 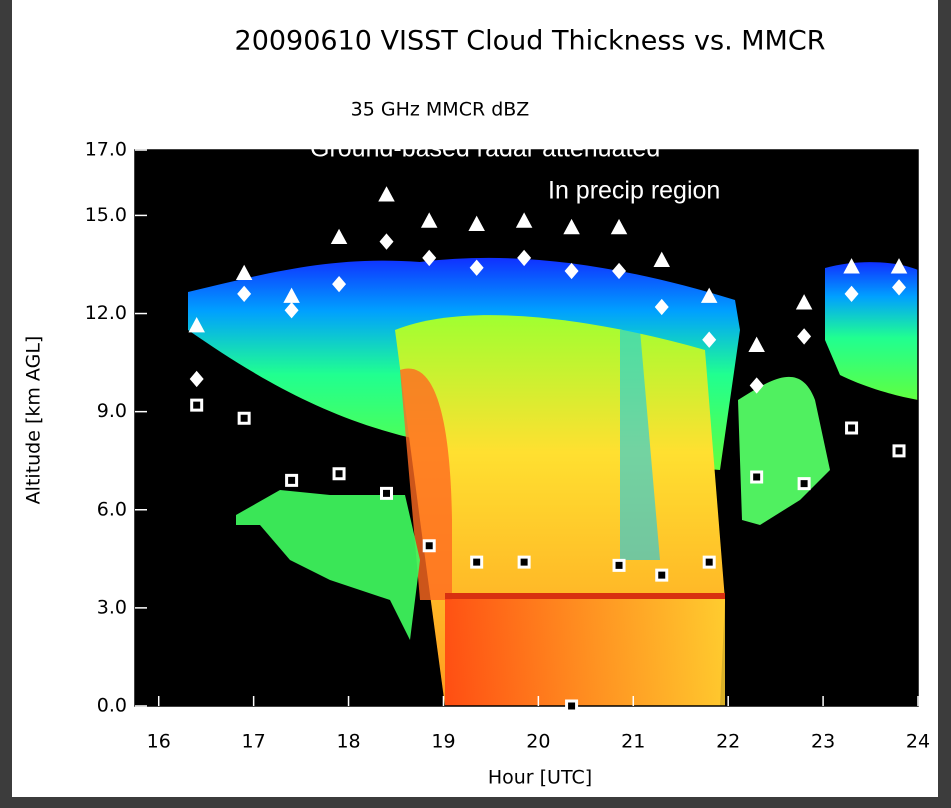 What do you see at coordinates (634, 191) in the screenshot?
I see `annotation: In precip region` at bounding box center [634, 191].